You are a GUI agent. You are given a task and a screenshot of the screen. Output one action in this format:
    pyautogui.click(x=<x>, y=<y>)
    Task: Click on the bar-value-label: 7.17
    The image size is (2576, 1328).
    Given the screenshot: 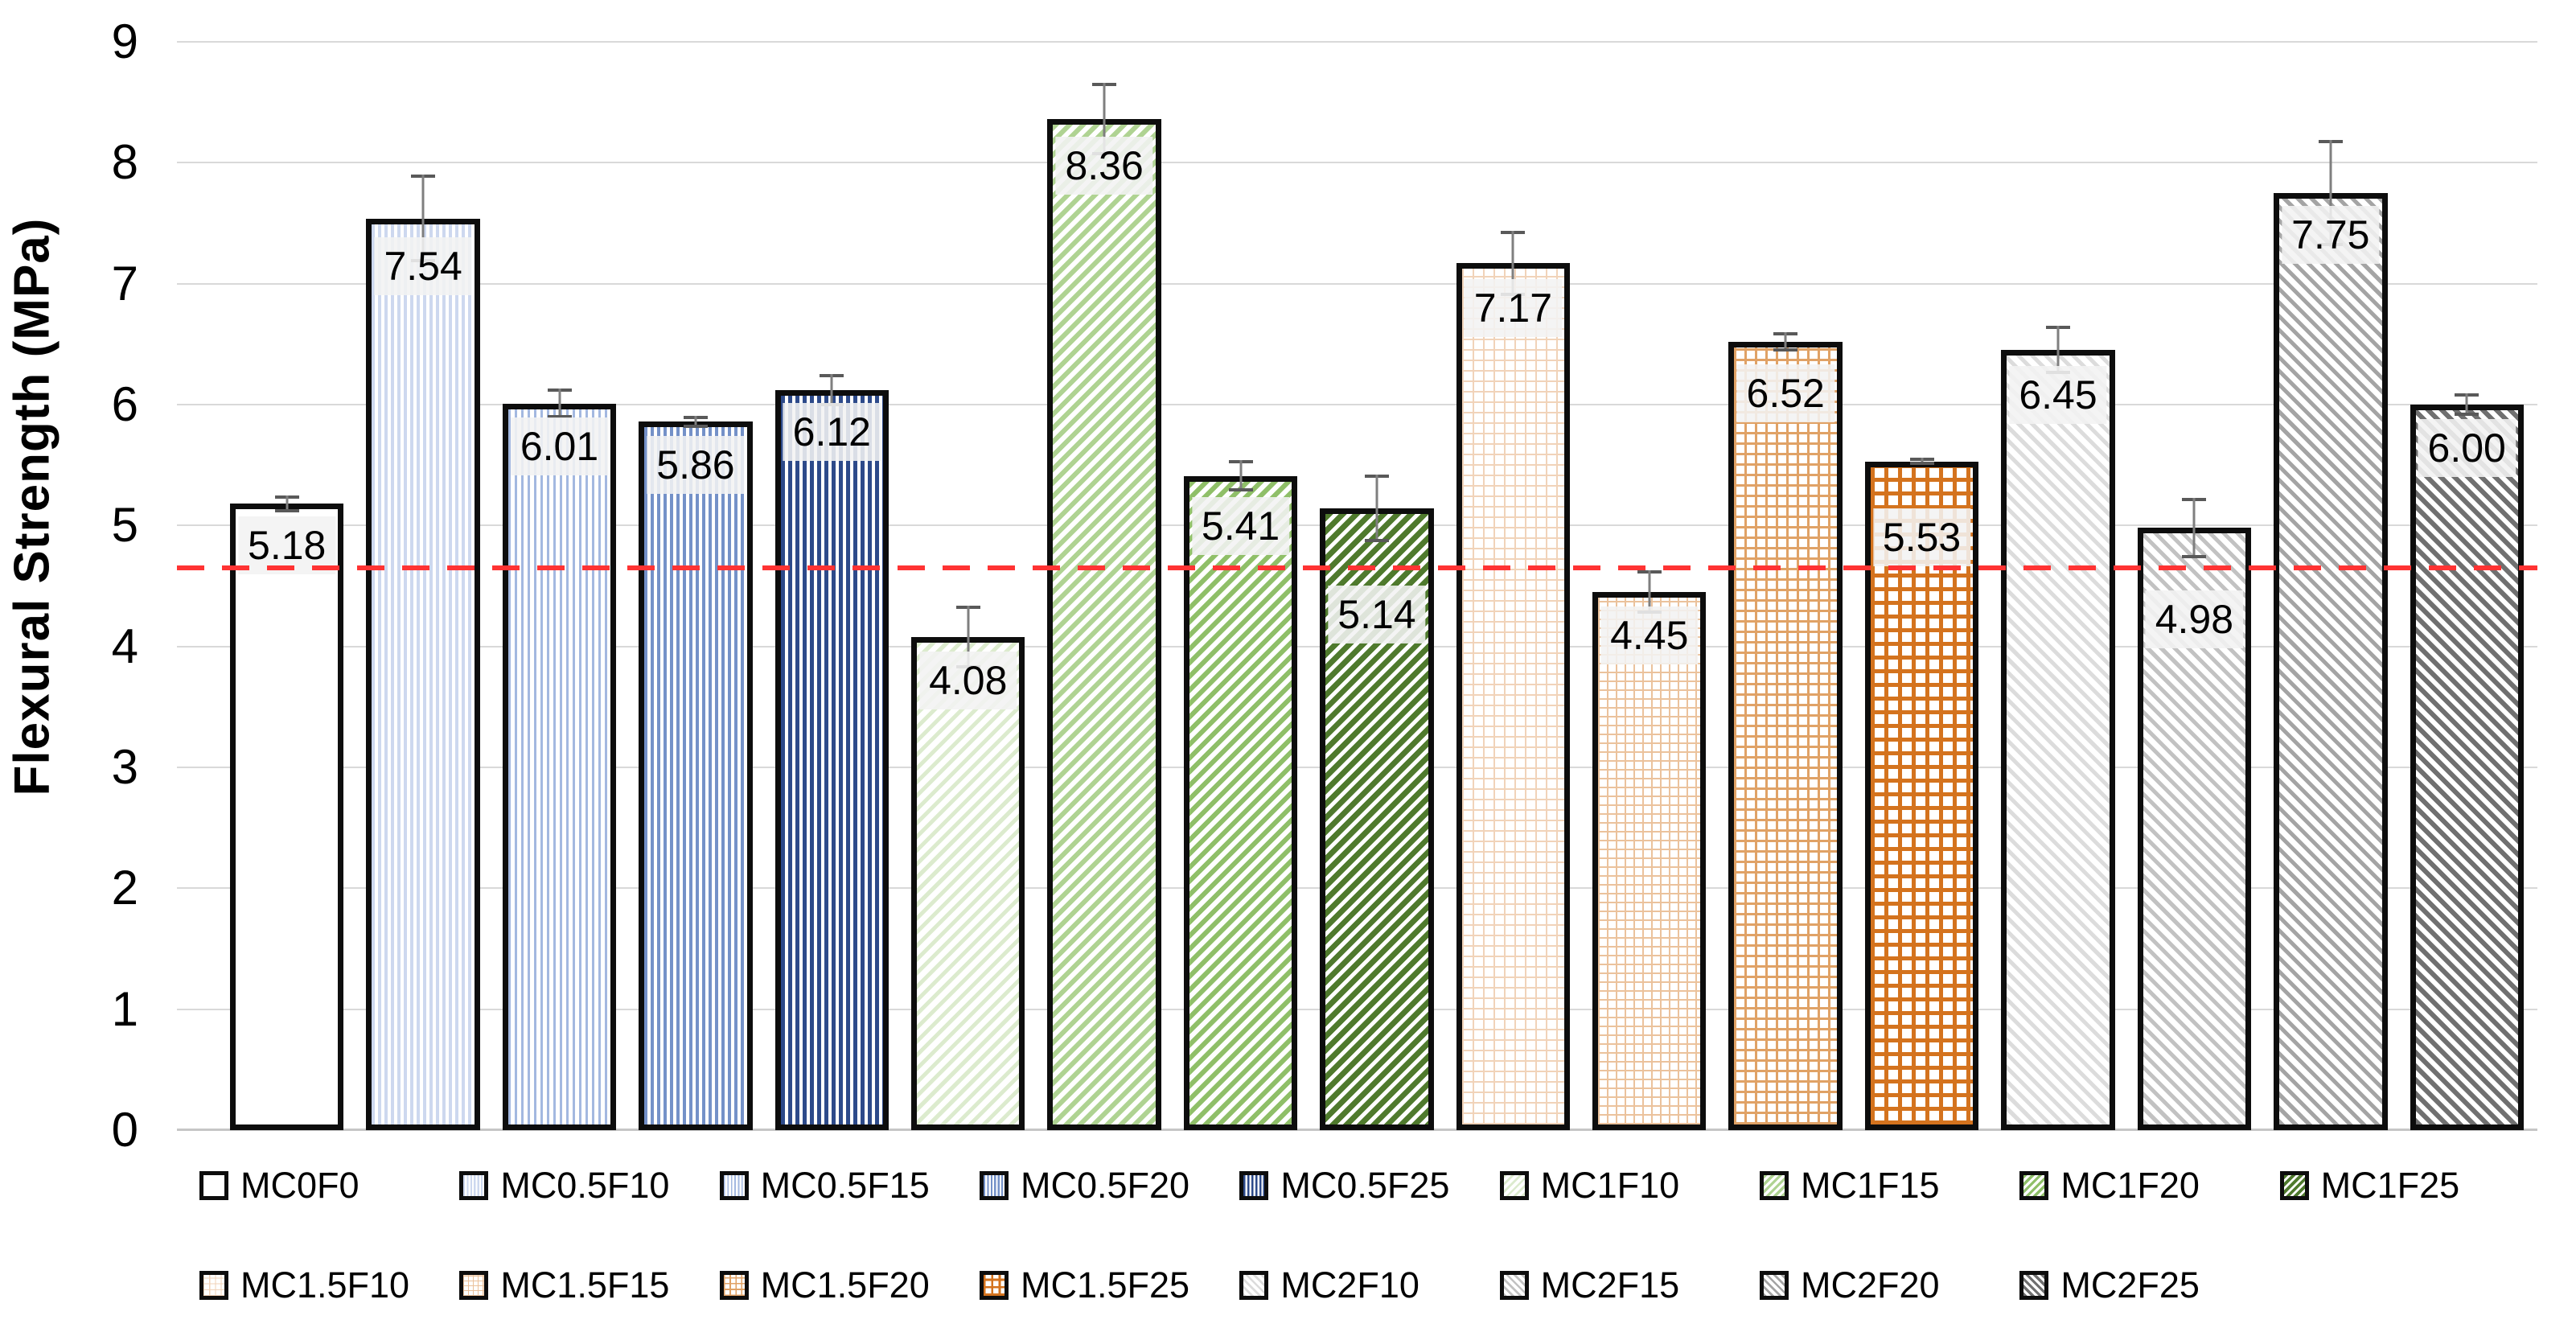 What is the action you would take?
    pyautogui.click(x=1513, y=308)
    